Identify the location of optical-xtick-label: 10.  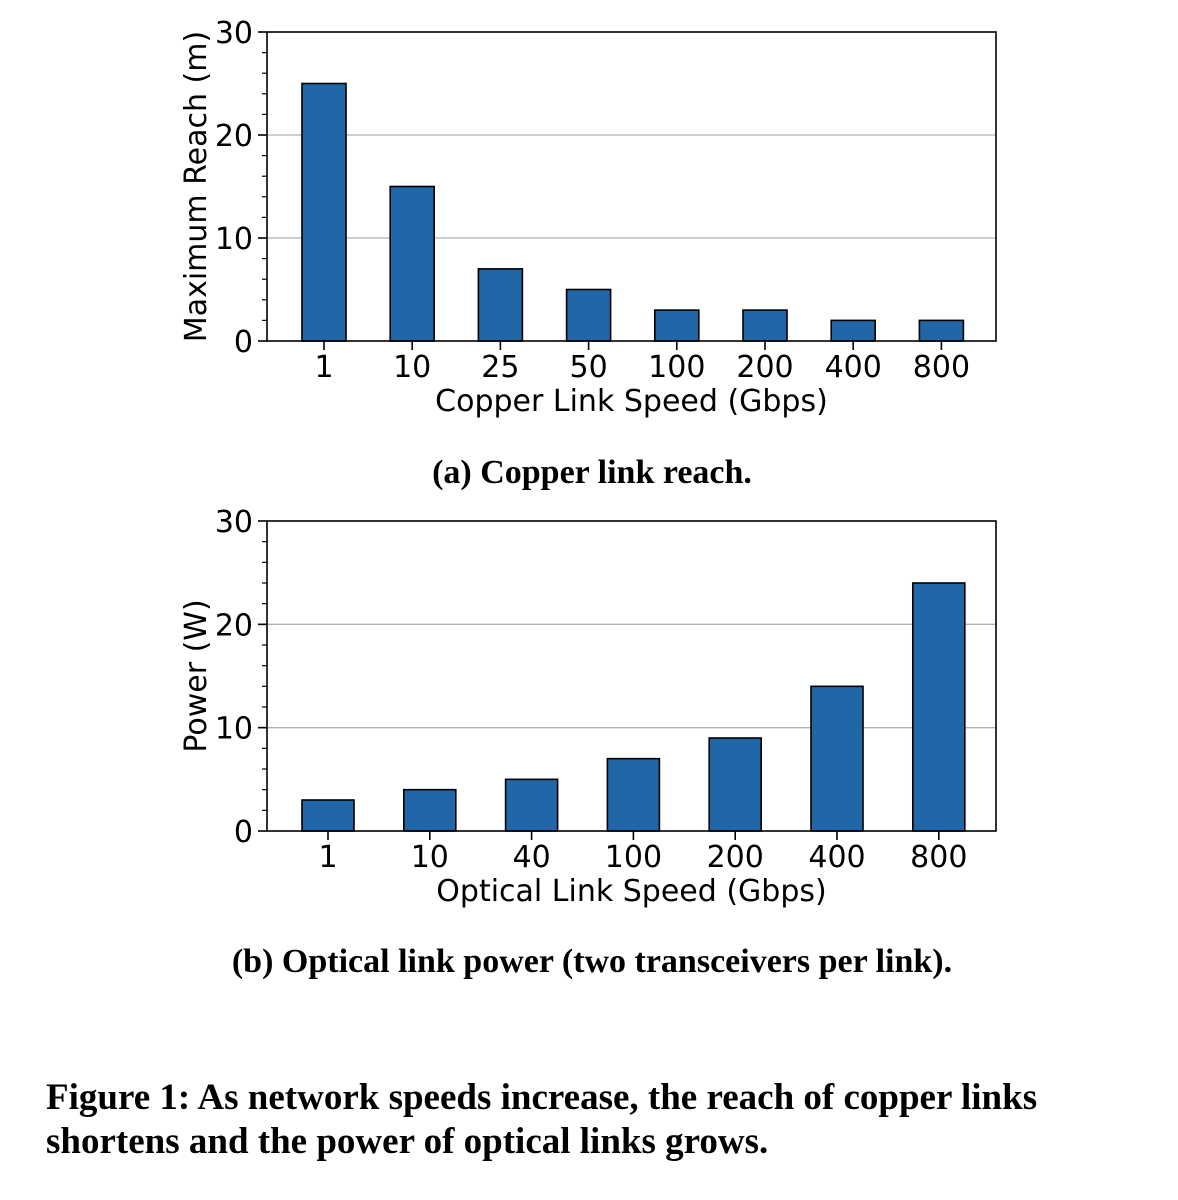
(430, 857).